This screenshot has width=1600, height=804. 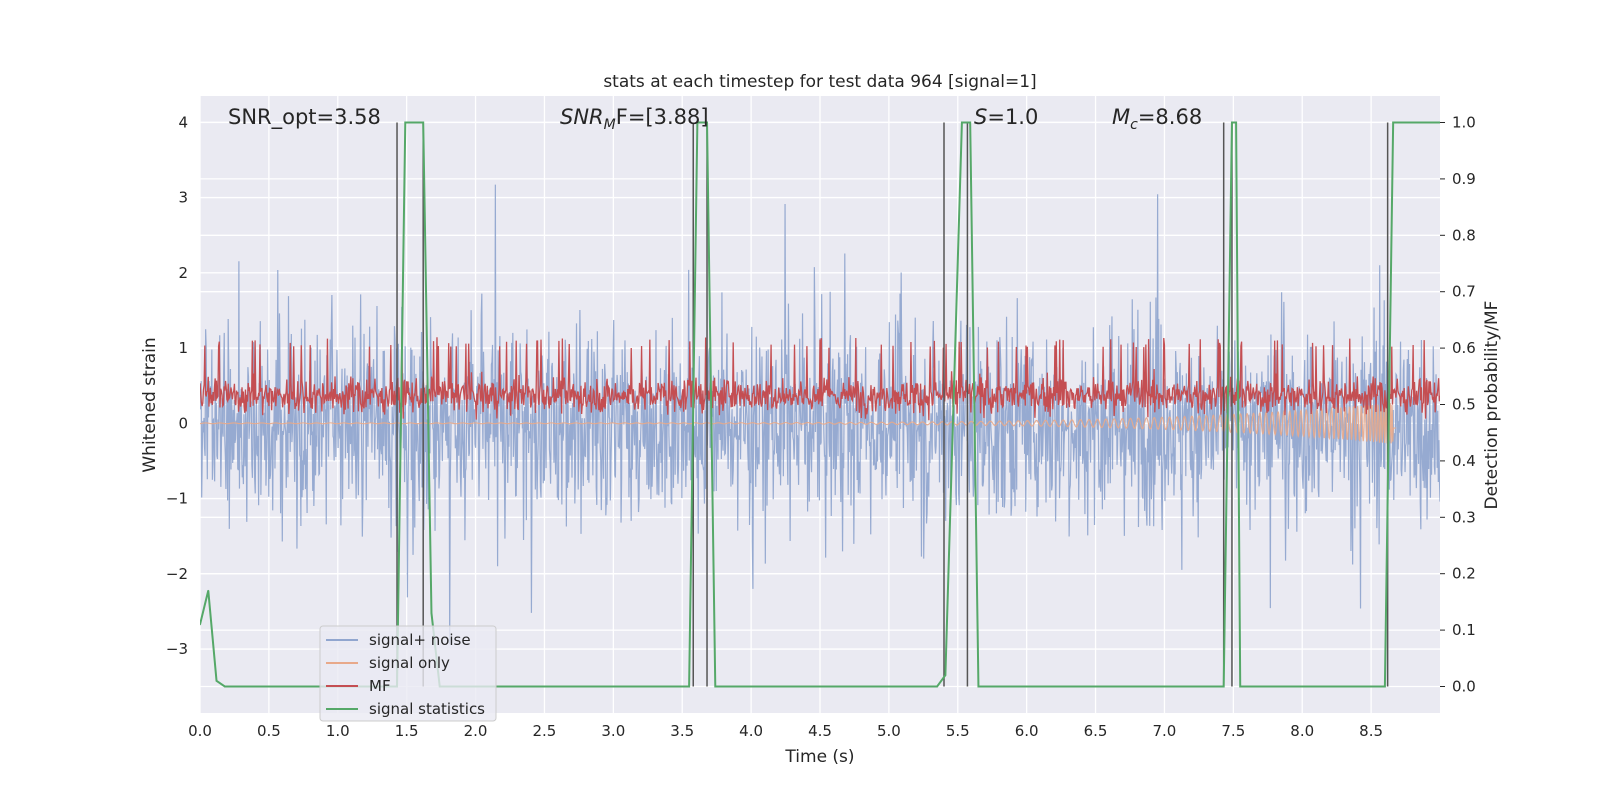 What do you see at coordinates (1121, 117) in the screenshot?
I see `mc-sym: M` at bounding box center [1121, 117].